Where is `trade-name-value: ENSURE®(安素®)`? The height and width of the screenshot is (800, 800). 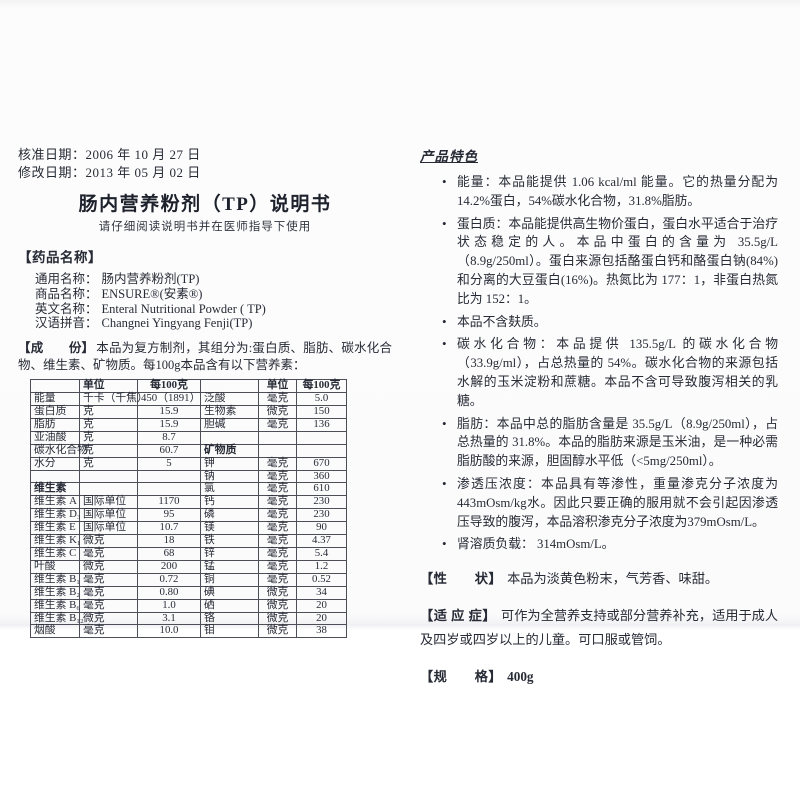 trade-name-value: ENSURE®(安素®) is located at coordinates (152, 293).